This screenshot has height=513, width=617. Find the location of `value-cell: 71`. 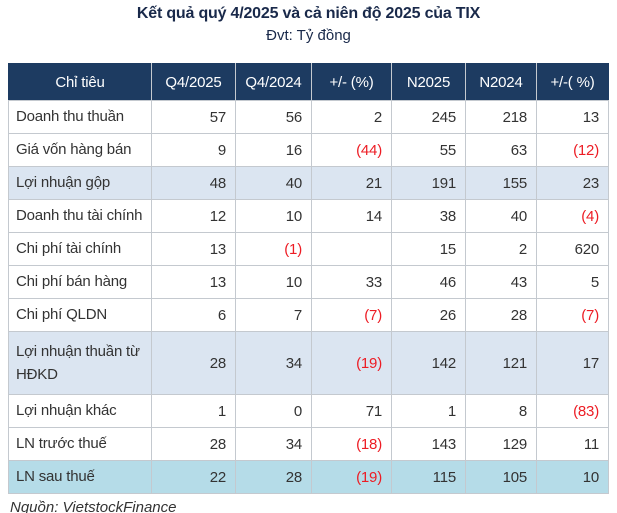

value-cell: 71 is located at coordinates (351, 411).